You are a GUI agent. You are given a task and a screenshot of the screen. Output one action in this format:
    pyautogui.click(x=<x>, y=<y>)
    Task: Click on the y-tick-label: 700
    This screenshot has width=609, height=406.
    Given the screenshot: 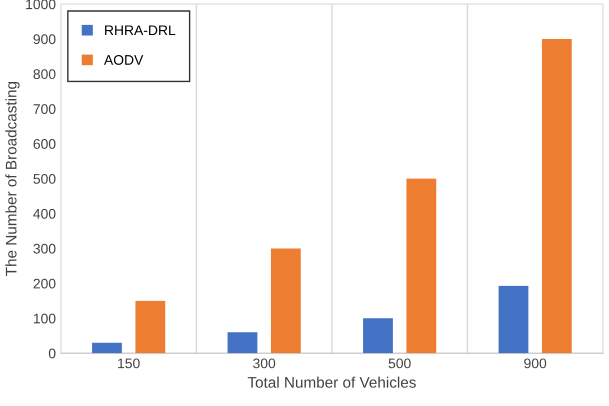 What is the action you would take?
    pyautogui.click(x=45, y=109)
    